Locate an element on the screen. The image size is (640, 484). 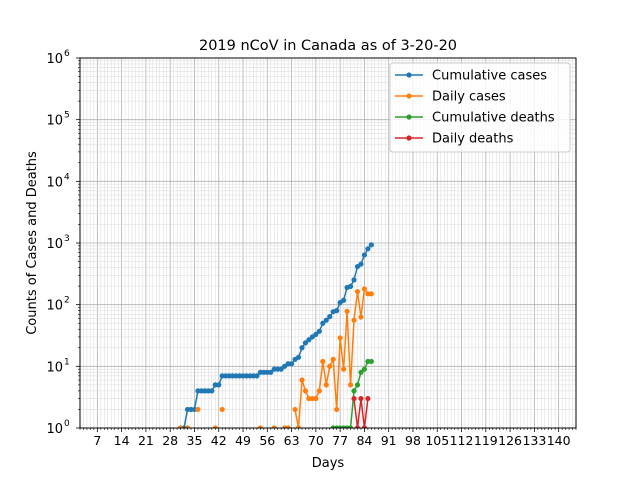
x-tick-label: 98 is located at coordinates (413, 440).